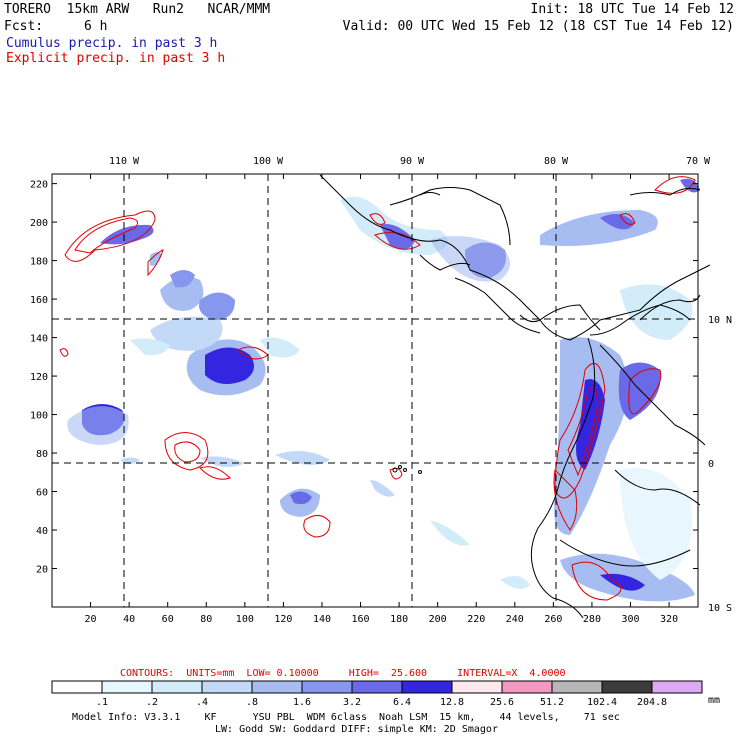  What do you see at coordinates (515, 619) in the screenshot?
I see `x-tick-label: 240` at bounding box center [515, 619].